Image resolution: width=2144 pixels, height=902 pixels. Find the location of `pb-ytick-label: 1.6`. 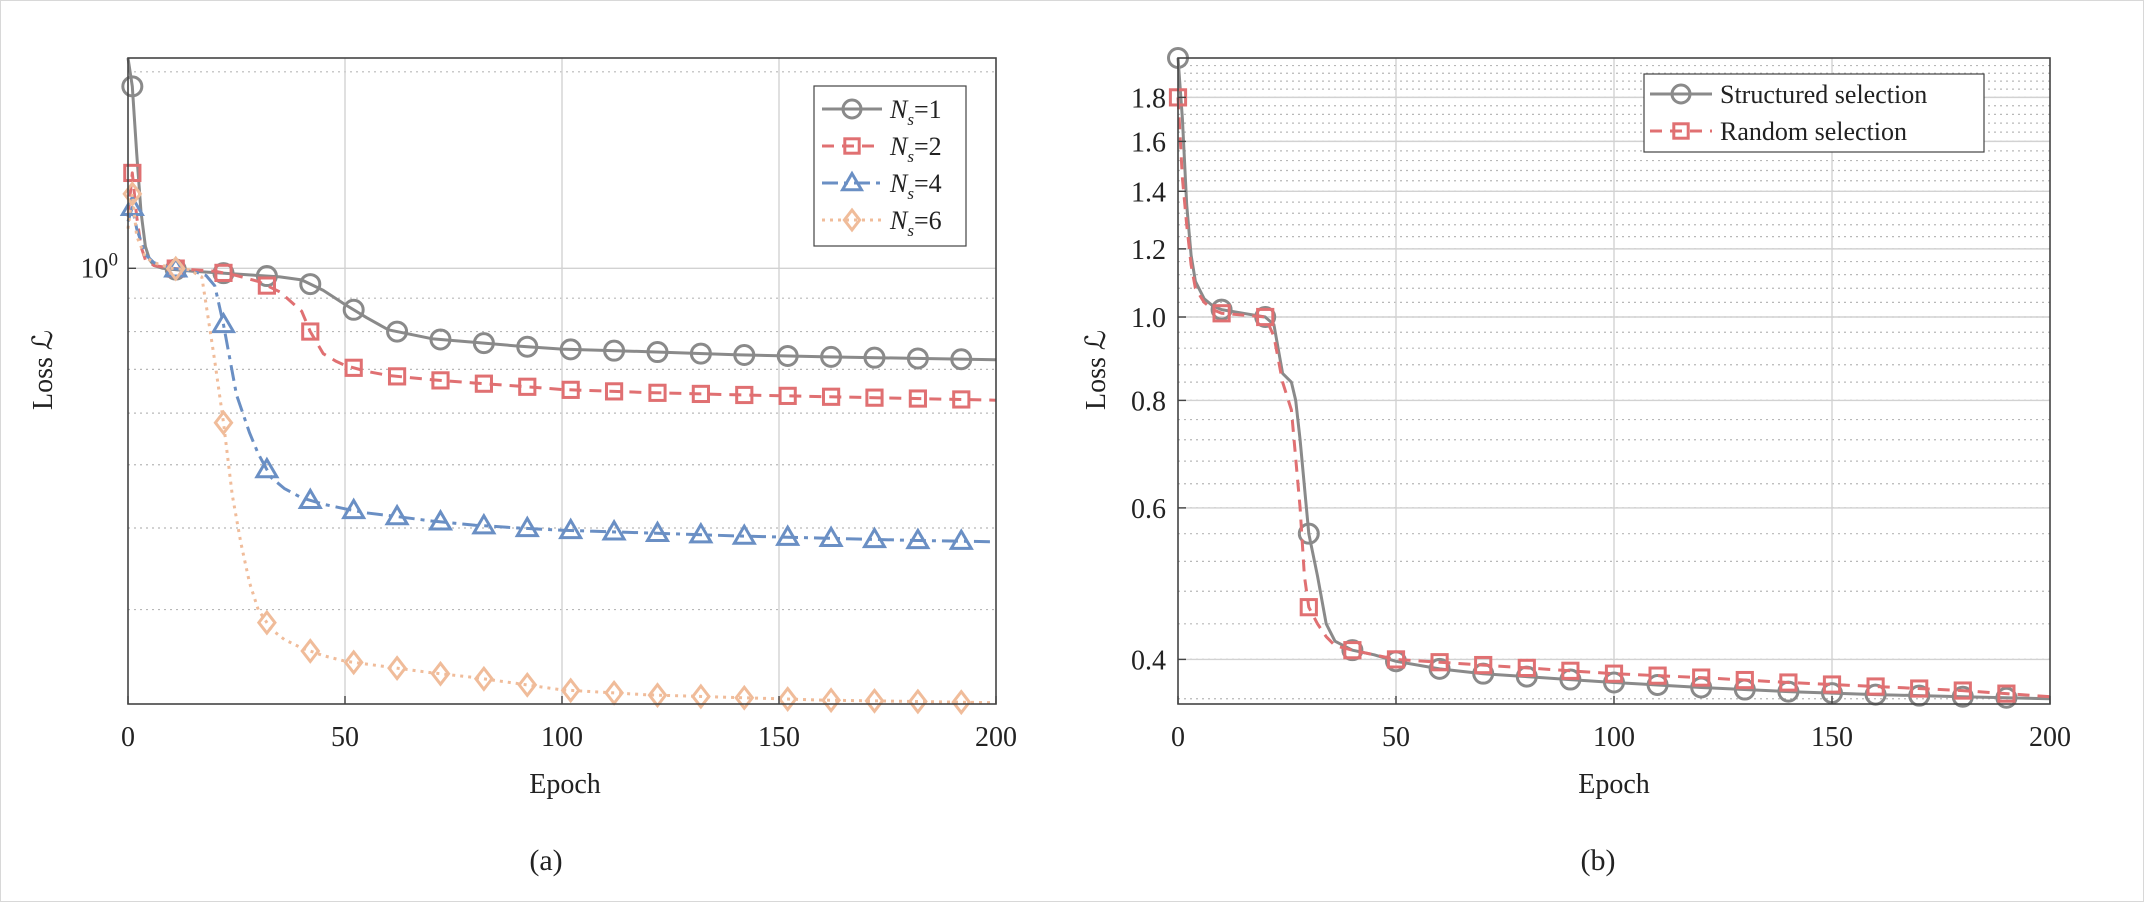

pb-ytick-label: 1.6 is located at coordinates (1148, 142).